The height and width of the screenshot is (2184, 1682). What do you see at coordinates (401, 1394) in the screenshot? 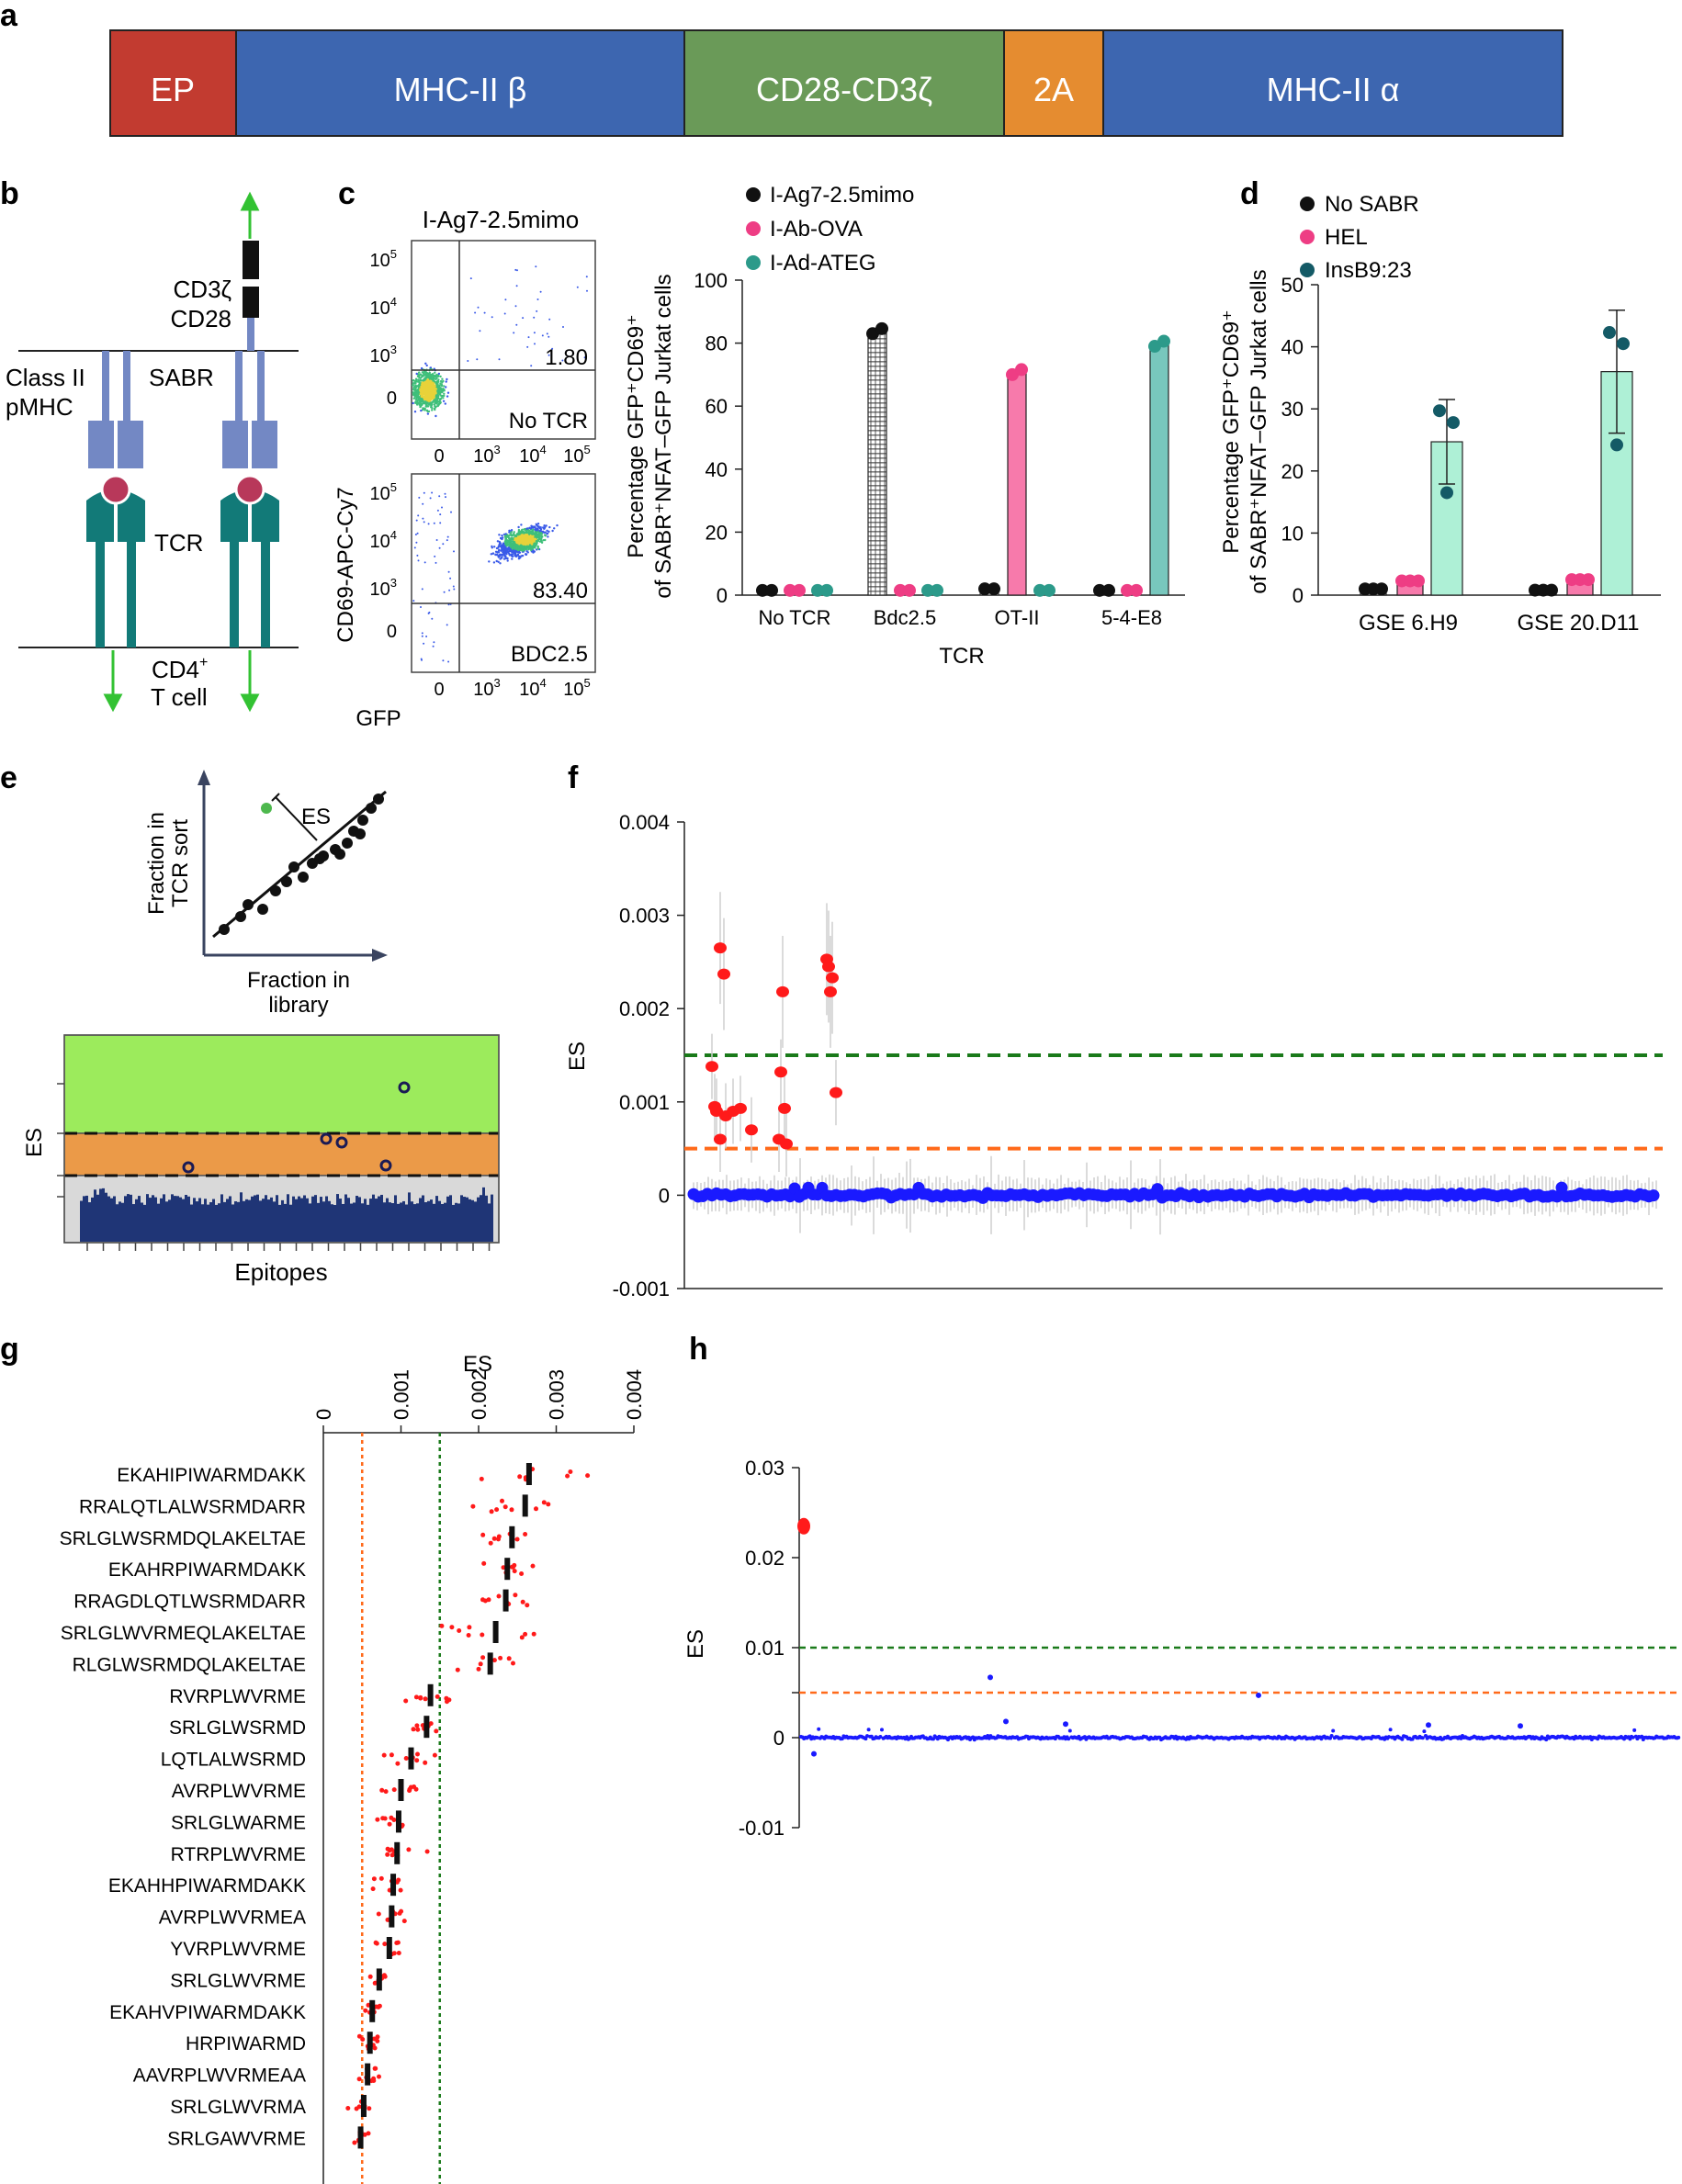
I see `x-tick-label: 0.001` at bounding box center [401, 1394].